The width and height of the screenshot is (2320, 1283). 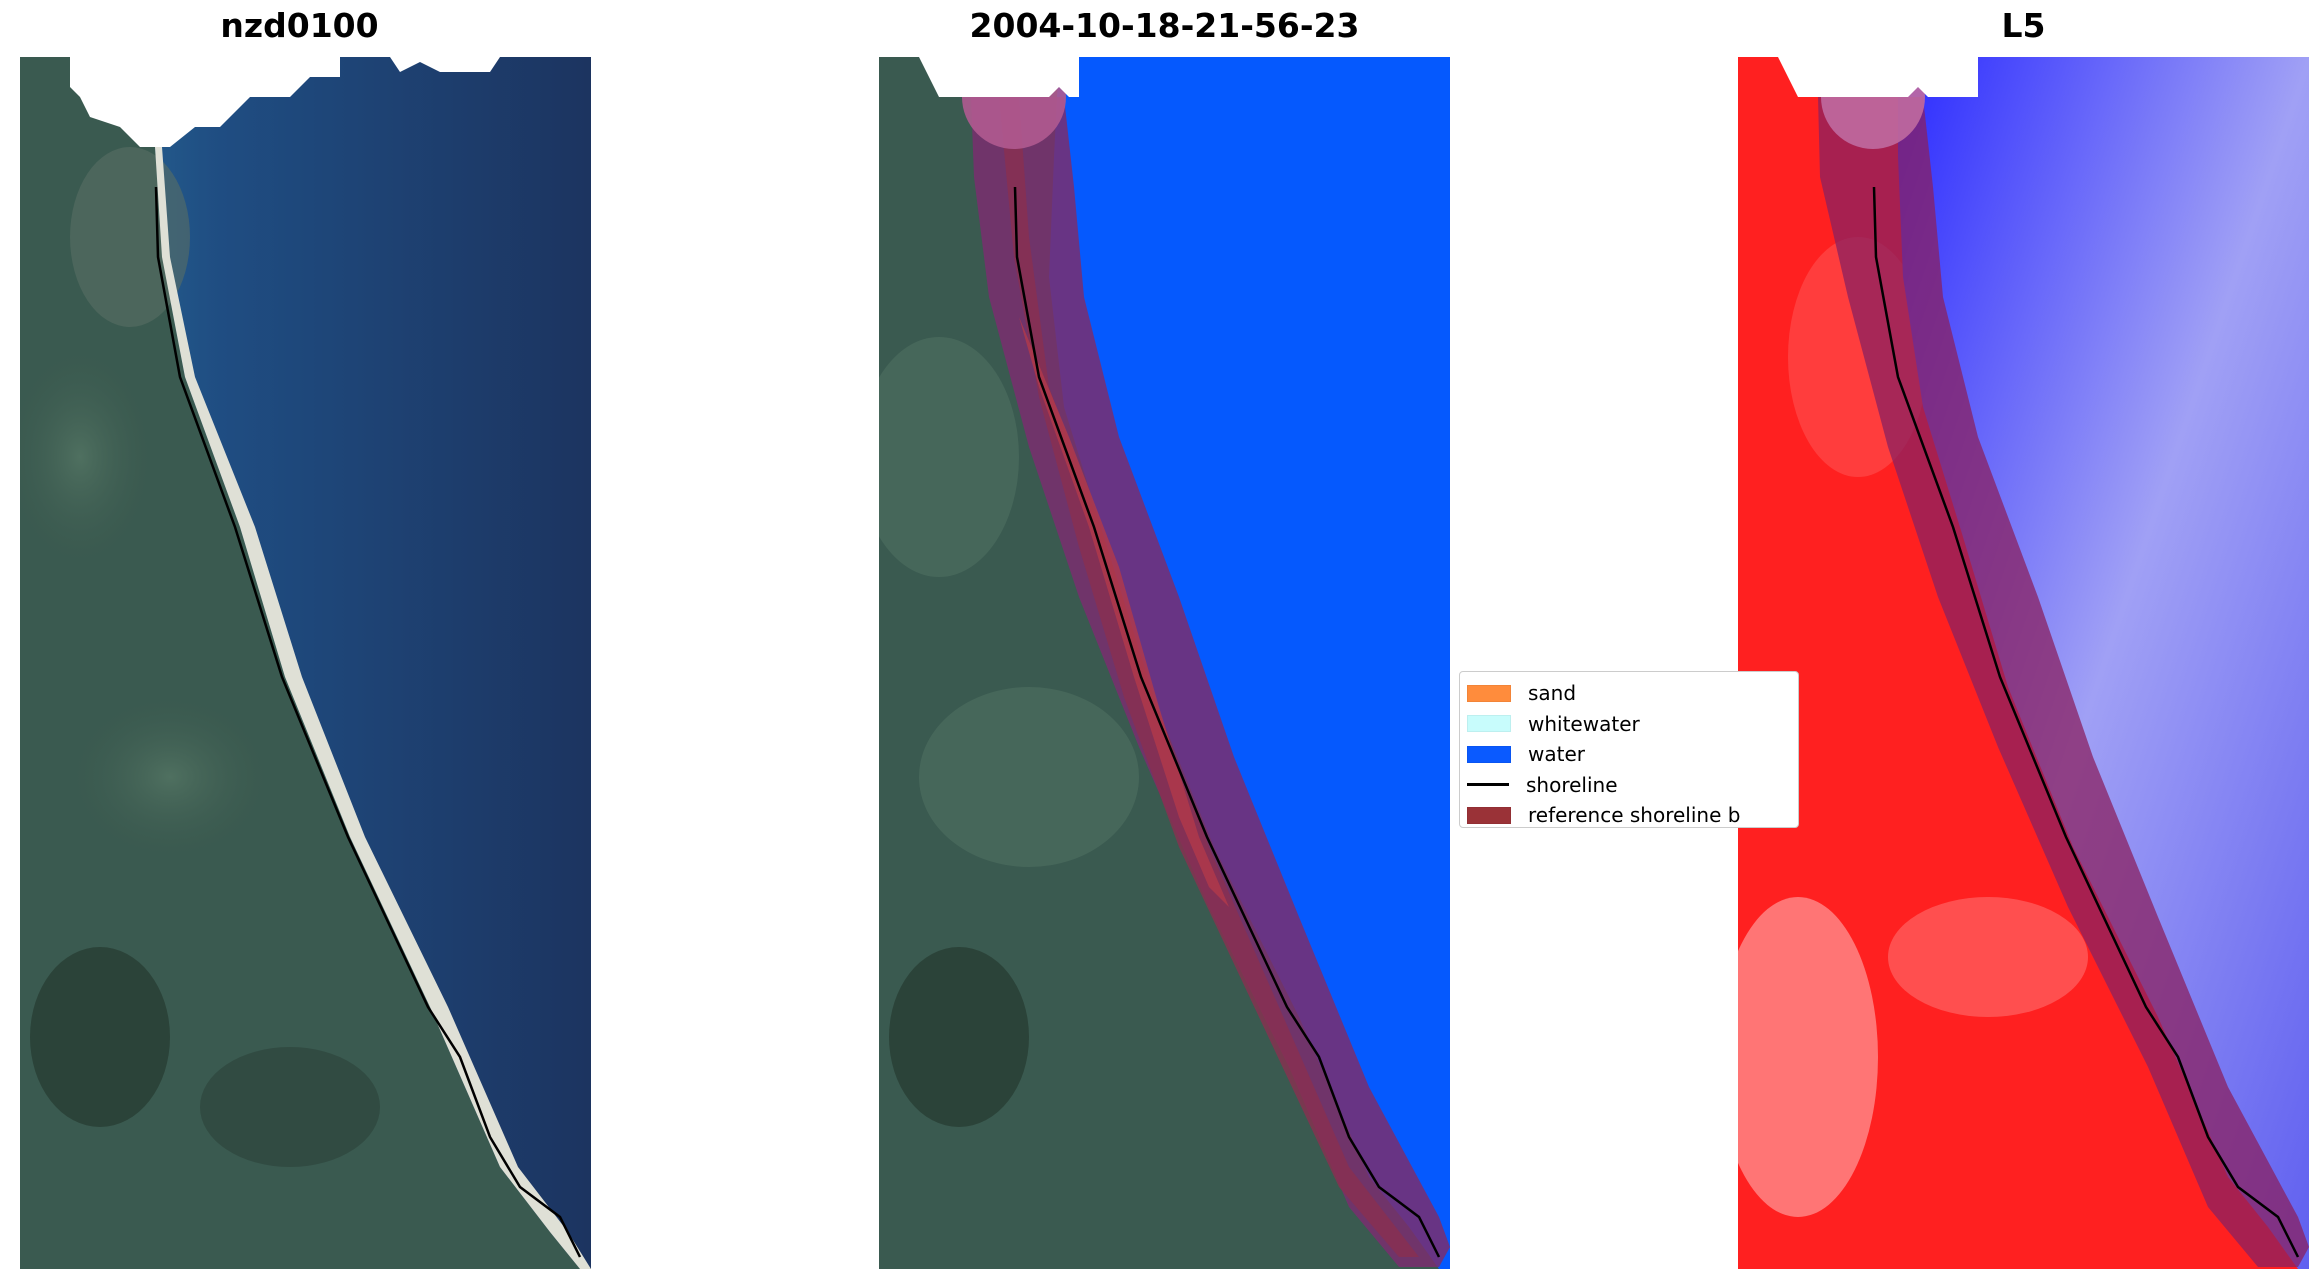 I want to click on legend-label: shoreline, so click(x=1572, y=784).